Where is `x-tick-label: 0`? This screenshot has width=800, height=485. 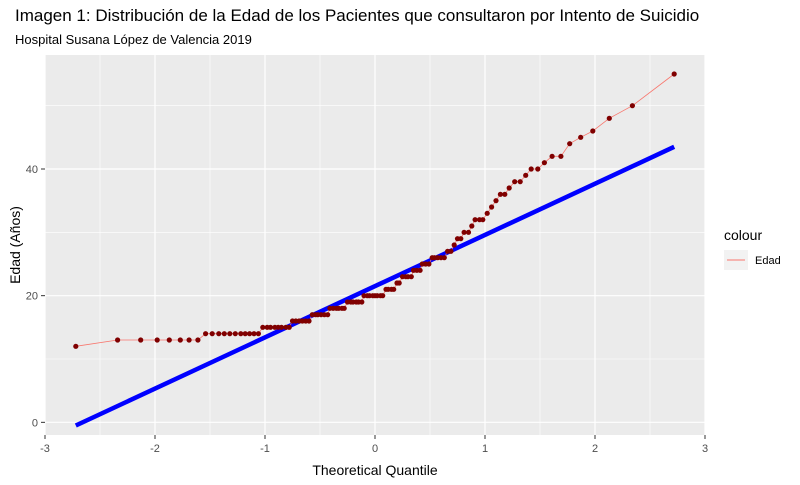 x-tick-label: 0 is located at coordinates (375, 449).